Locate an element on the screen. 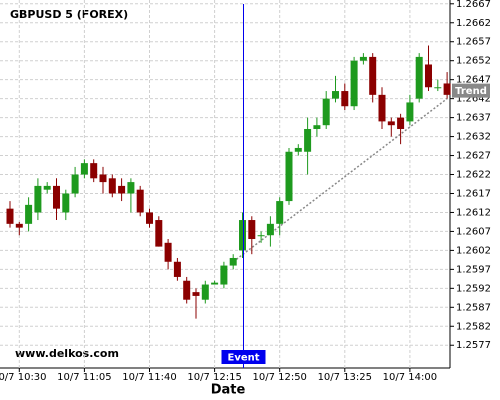  event-label-box is located at coordinates (243, 357).